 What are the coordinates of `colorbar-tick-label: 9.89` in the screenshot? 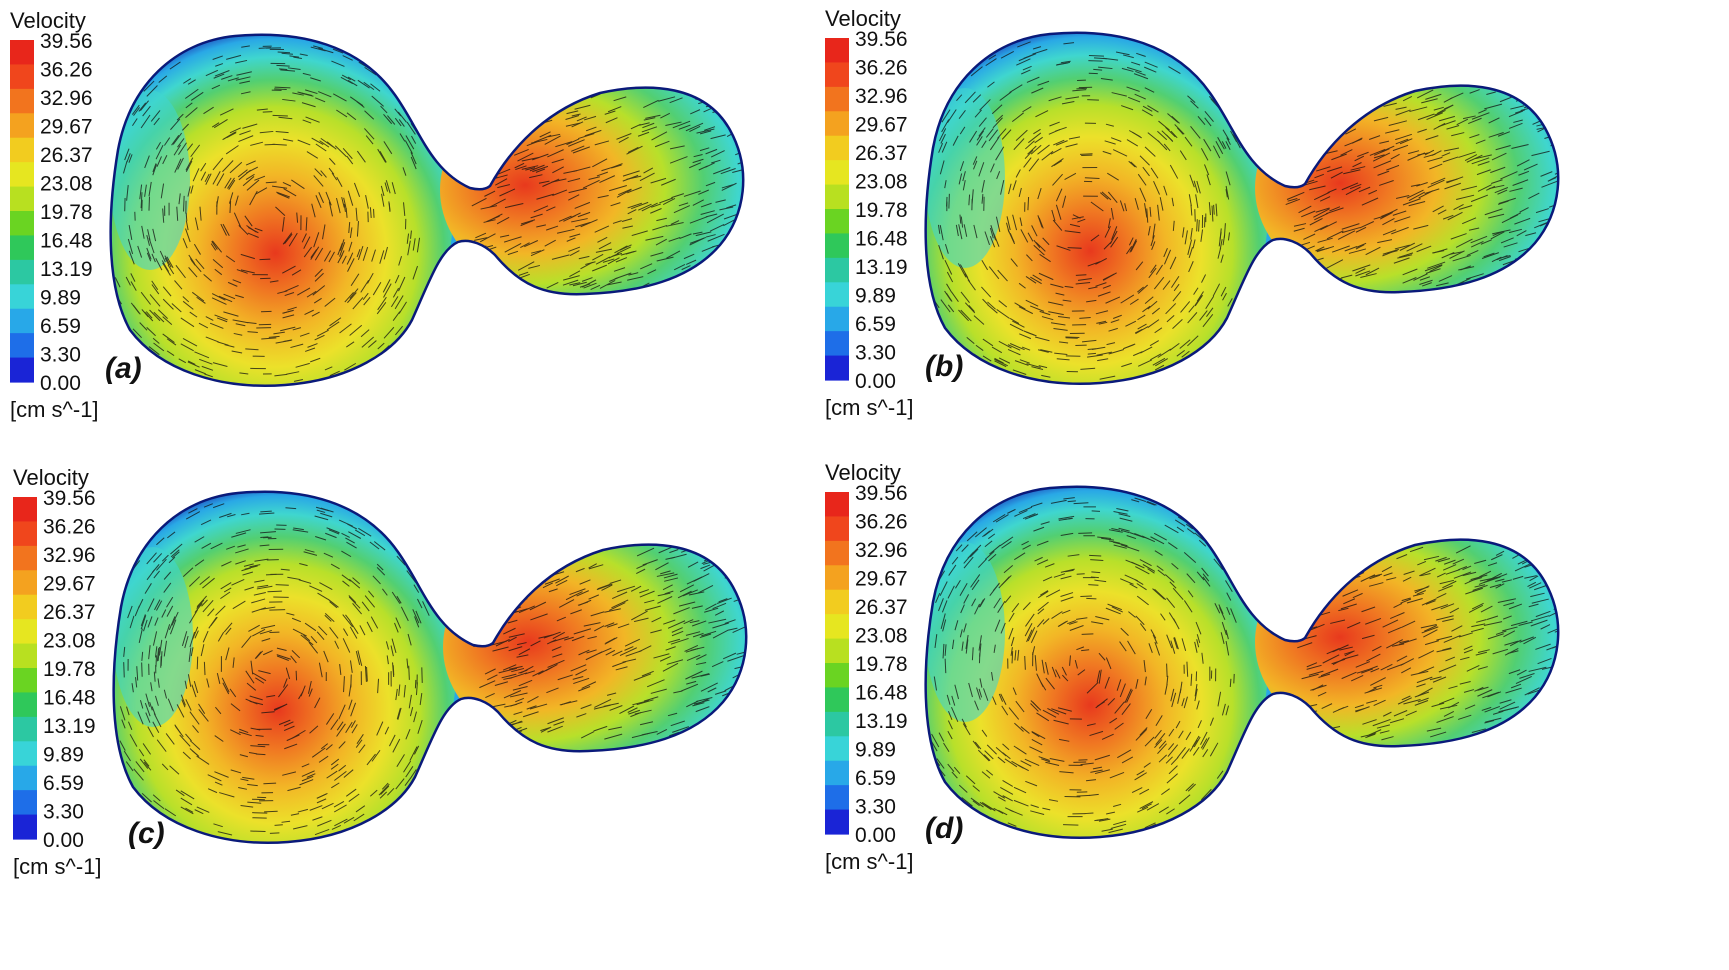 It's located at (875, 750).